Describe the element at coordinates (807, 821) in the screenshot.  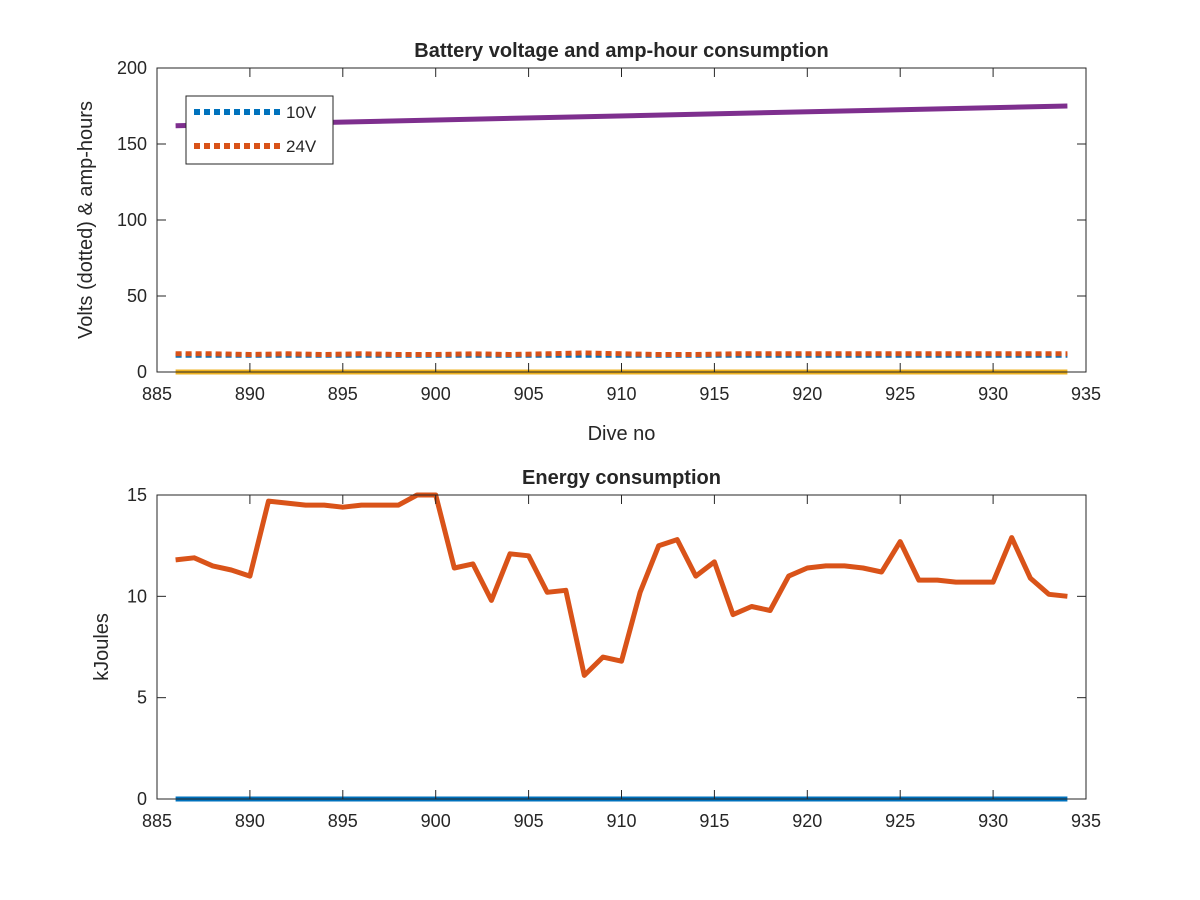
I see `energy-x-tick-label-920: 920` at that location.